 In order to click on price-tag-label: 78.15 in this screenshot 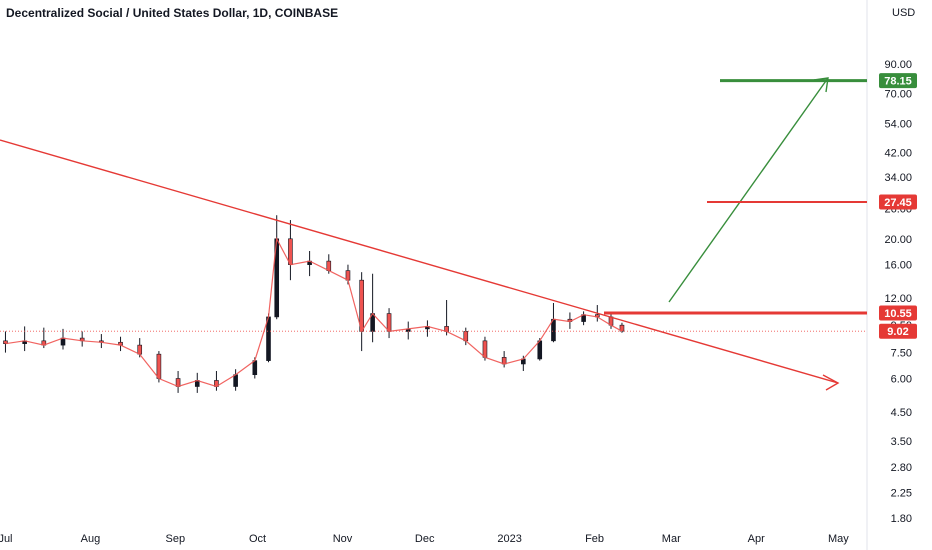, I will do `click(898, 82)`.